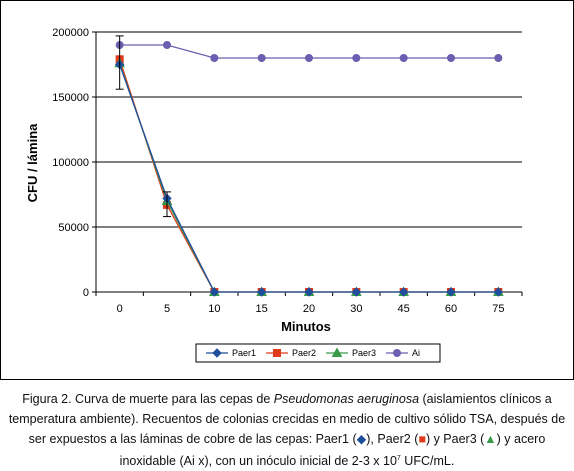 This screenshot has height=471, width=574. I want to click on caption-text: ), Paer2 (, so click(392, 439).